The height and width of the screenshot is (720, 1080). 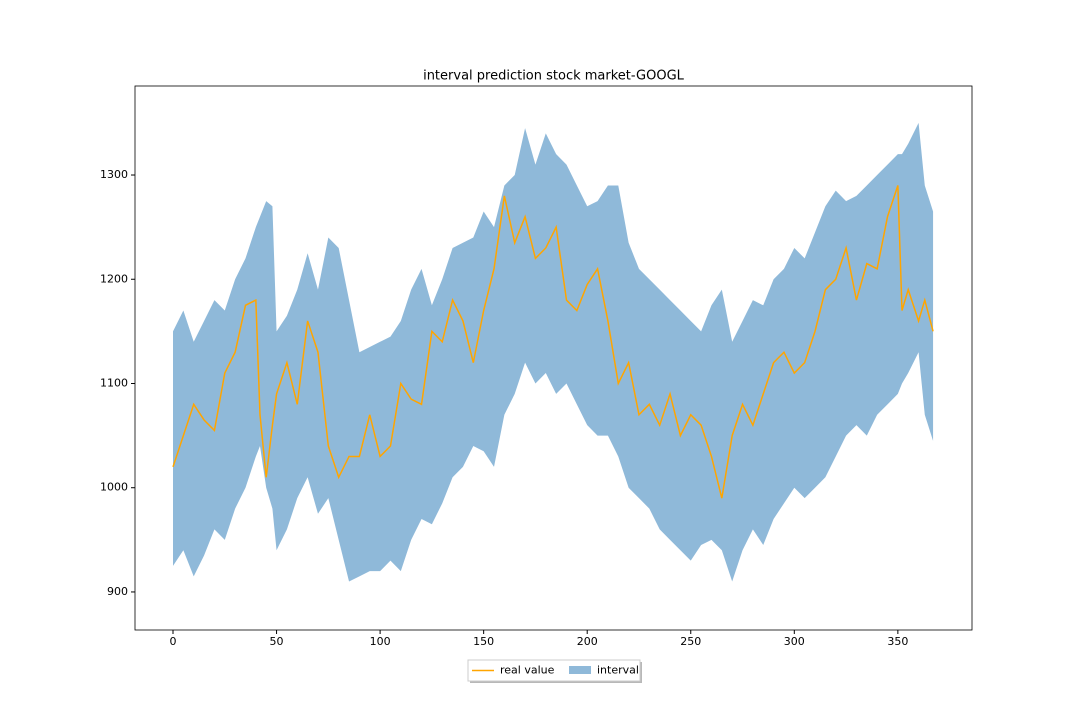 What do you see at coordinates (277, 641) in the screenshot?
I see `x-tick-label: 50` at bounding box center [277, 641].